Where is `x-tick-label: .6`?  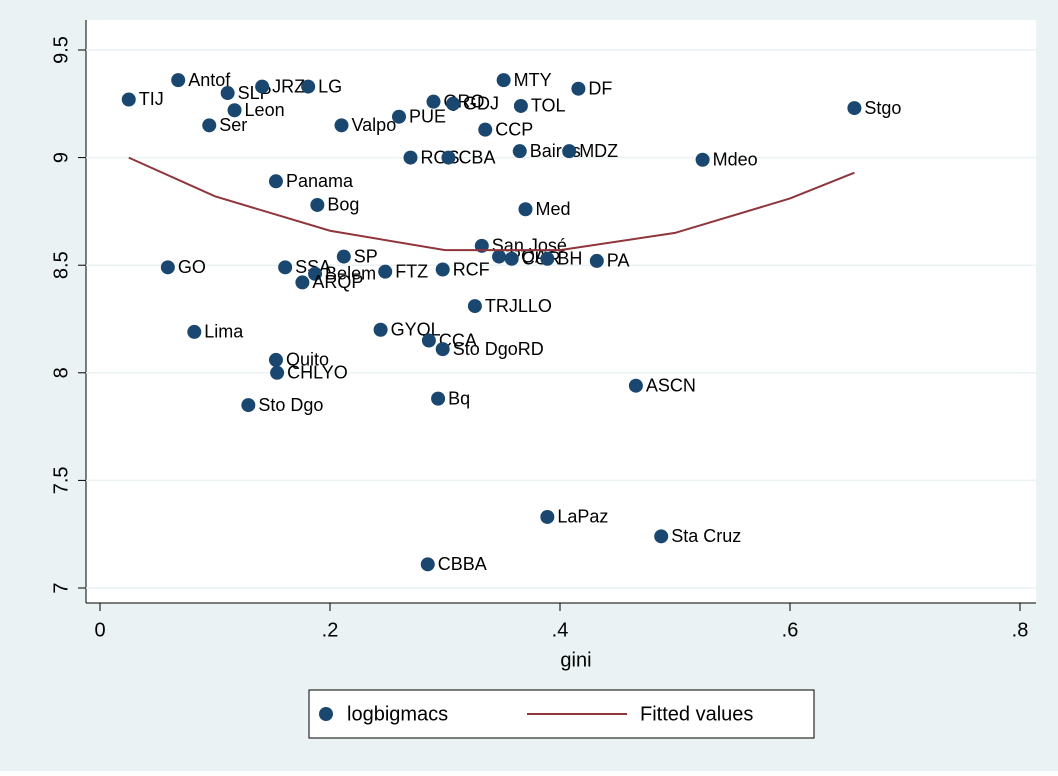 x-tick-label: .6 is located at coordinates (790, 630).